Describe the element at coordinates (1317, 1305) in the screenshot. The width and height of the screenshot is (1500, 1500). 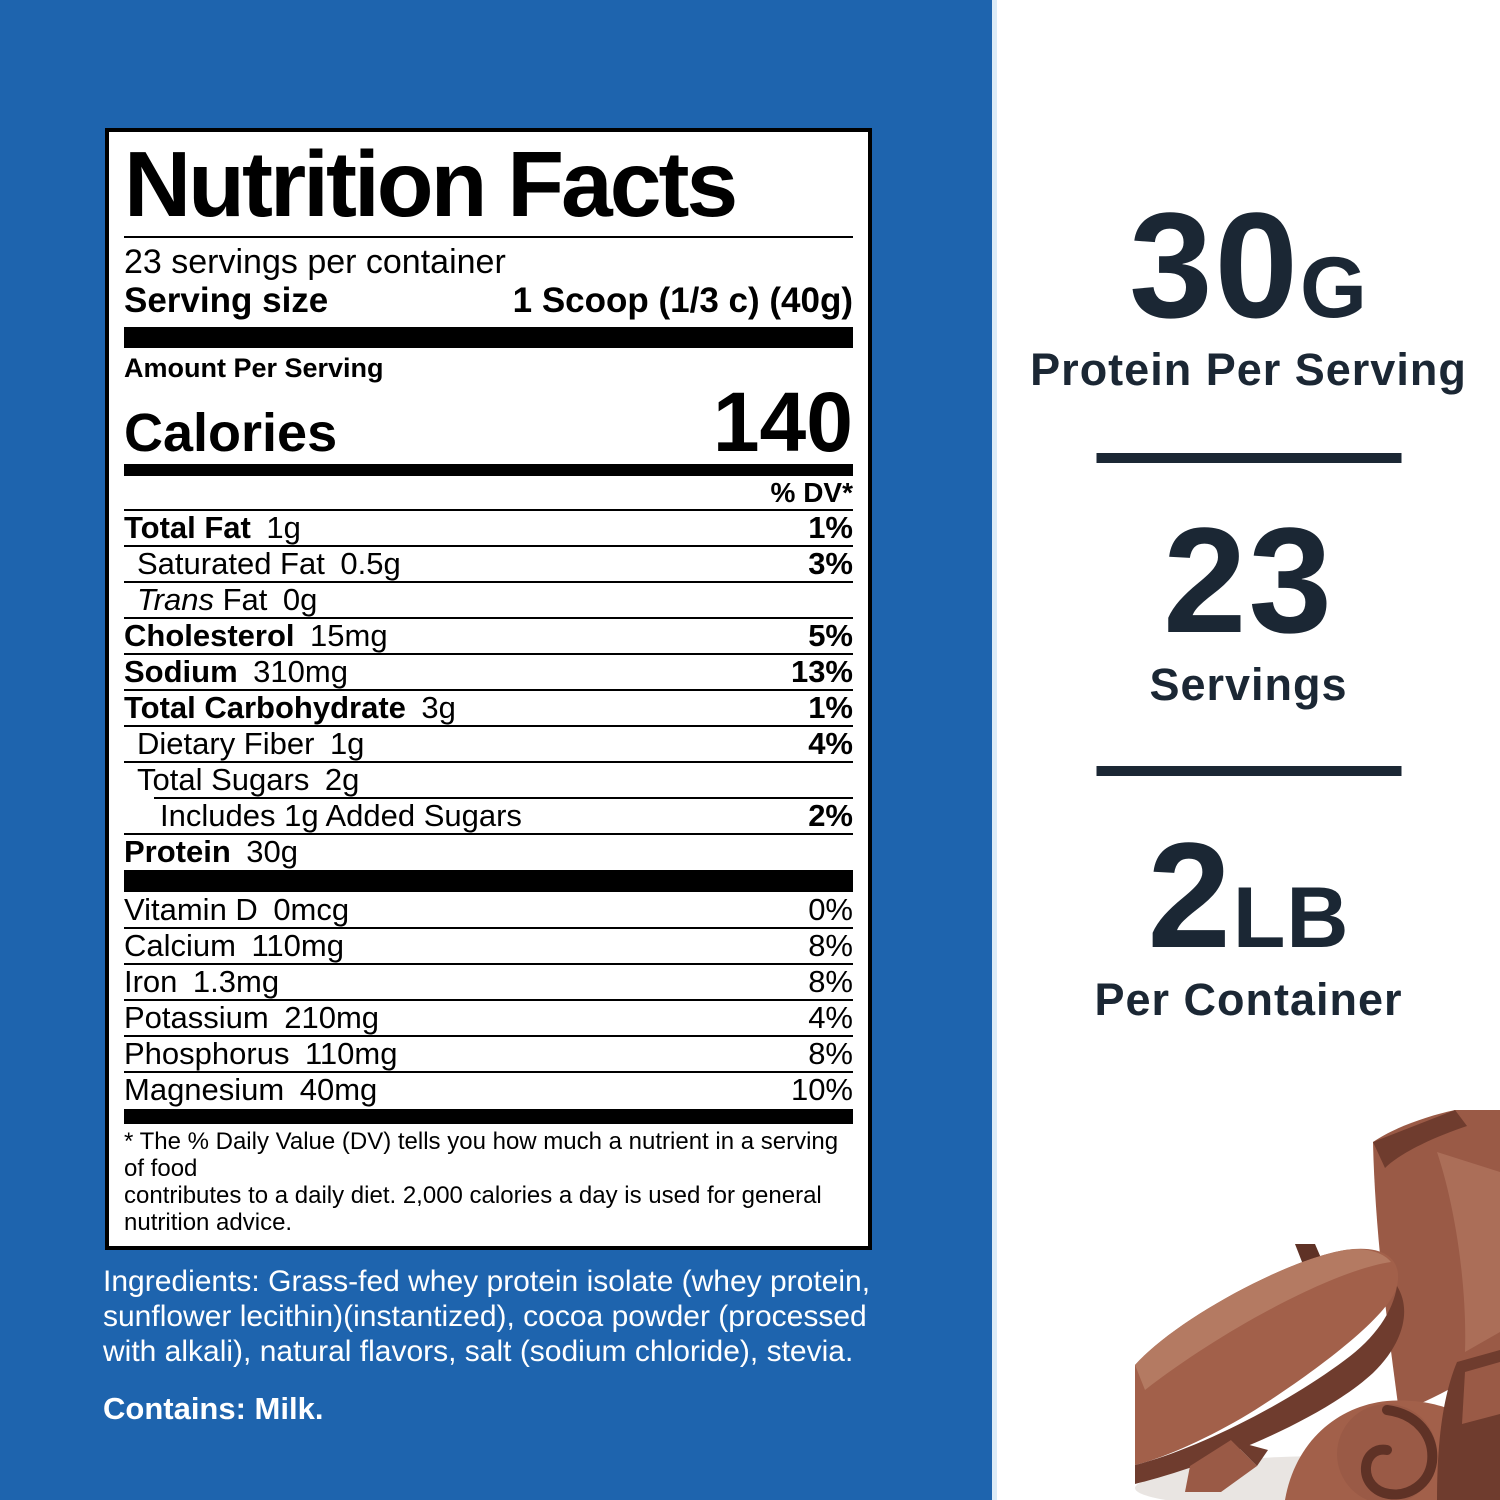
I see `chocolate-curls-image` at that location.